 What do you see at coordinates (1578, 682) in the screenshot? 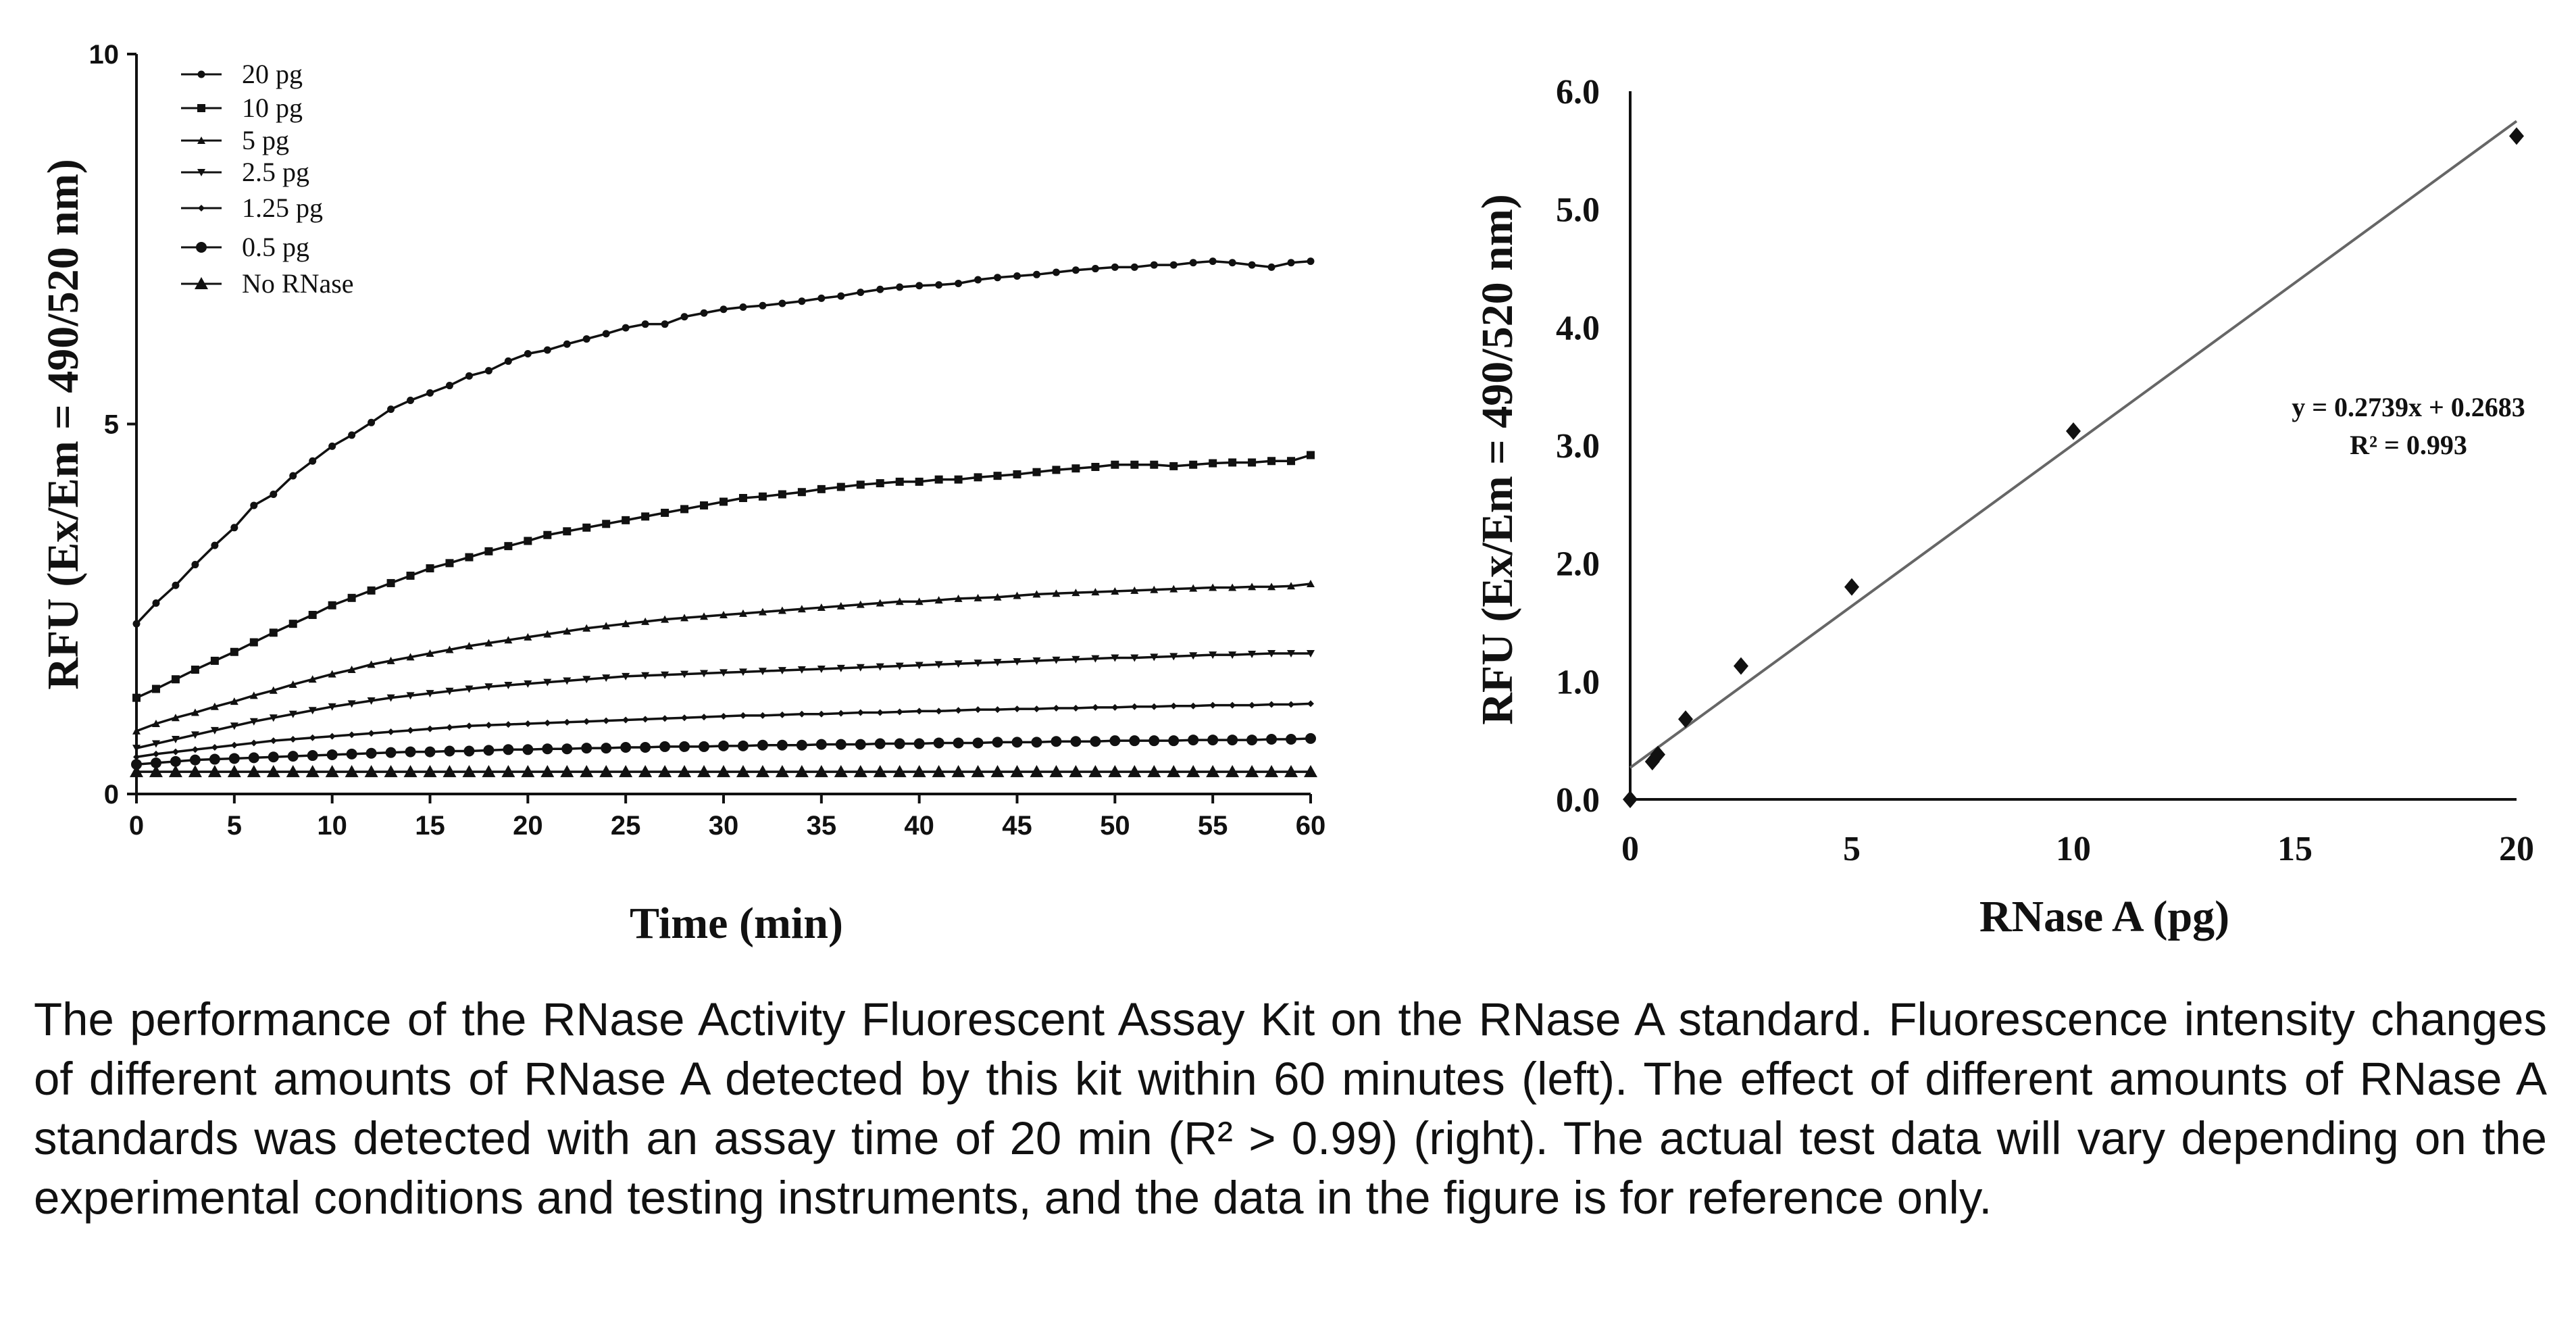
I see `right-y-tick-label: 1.0` at bounding box center [1578, 682].